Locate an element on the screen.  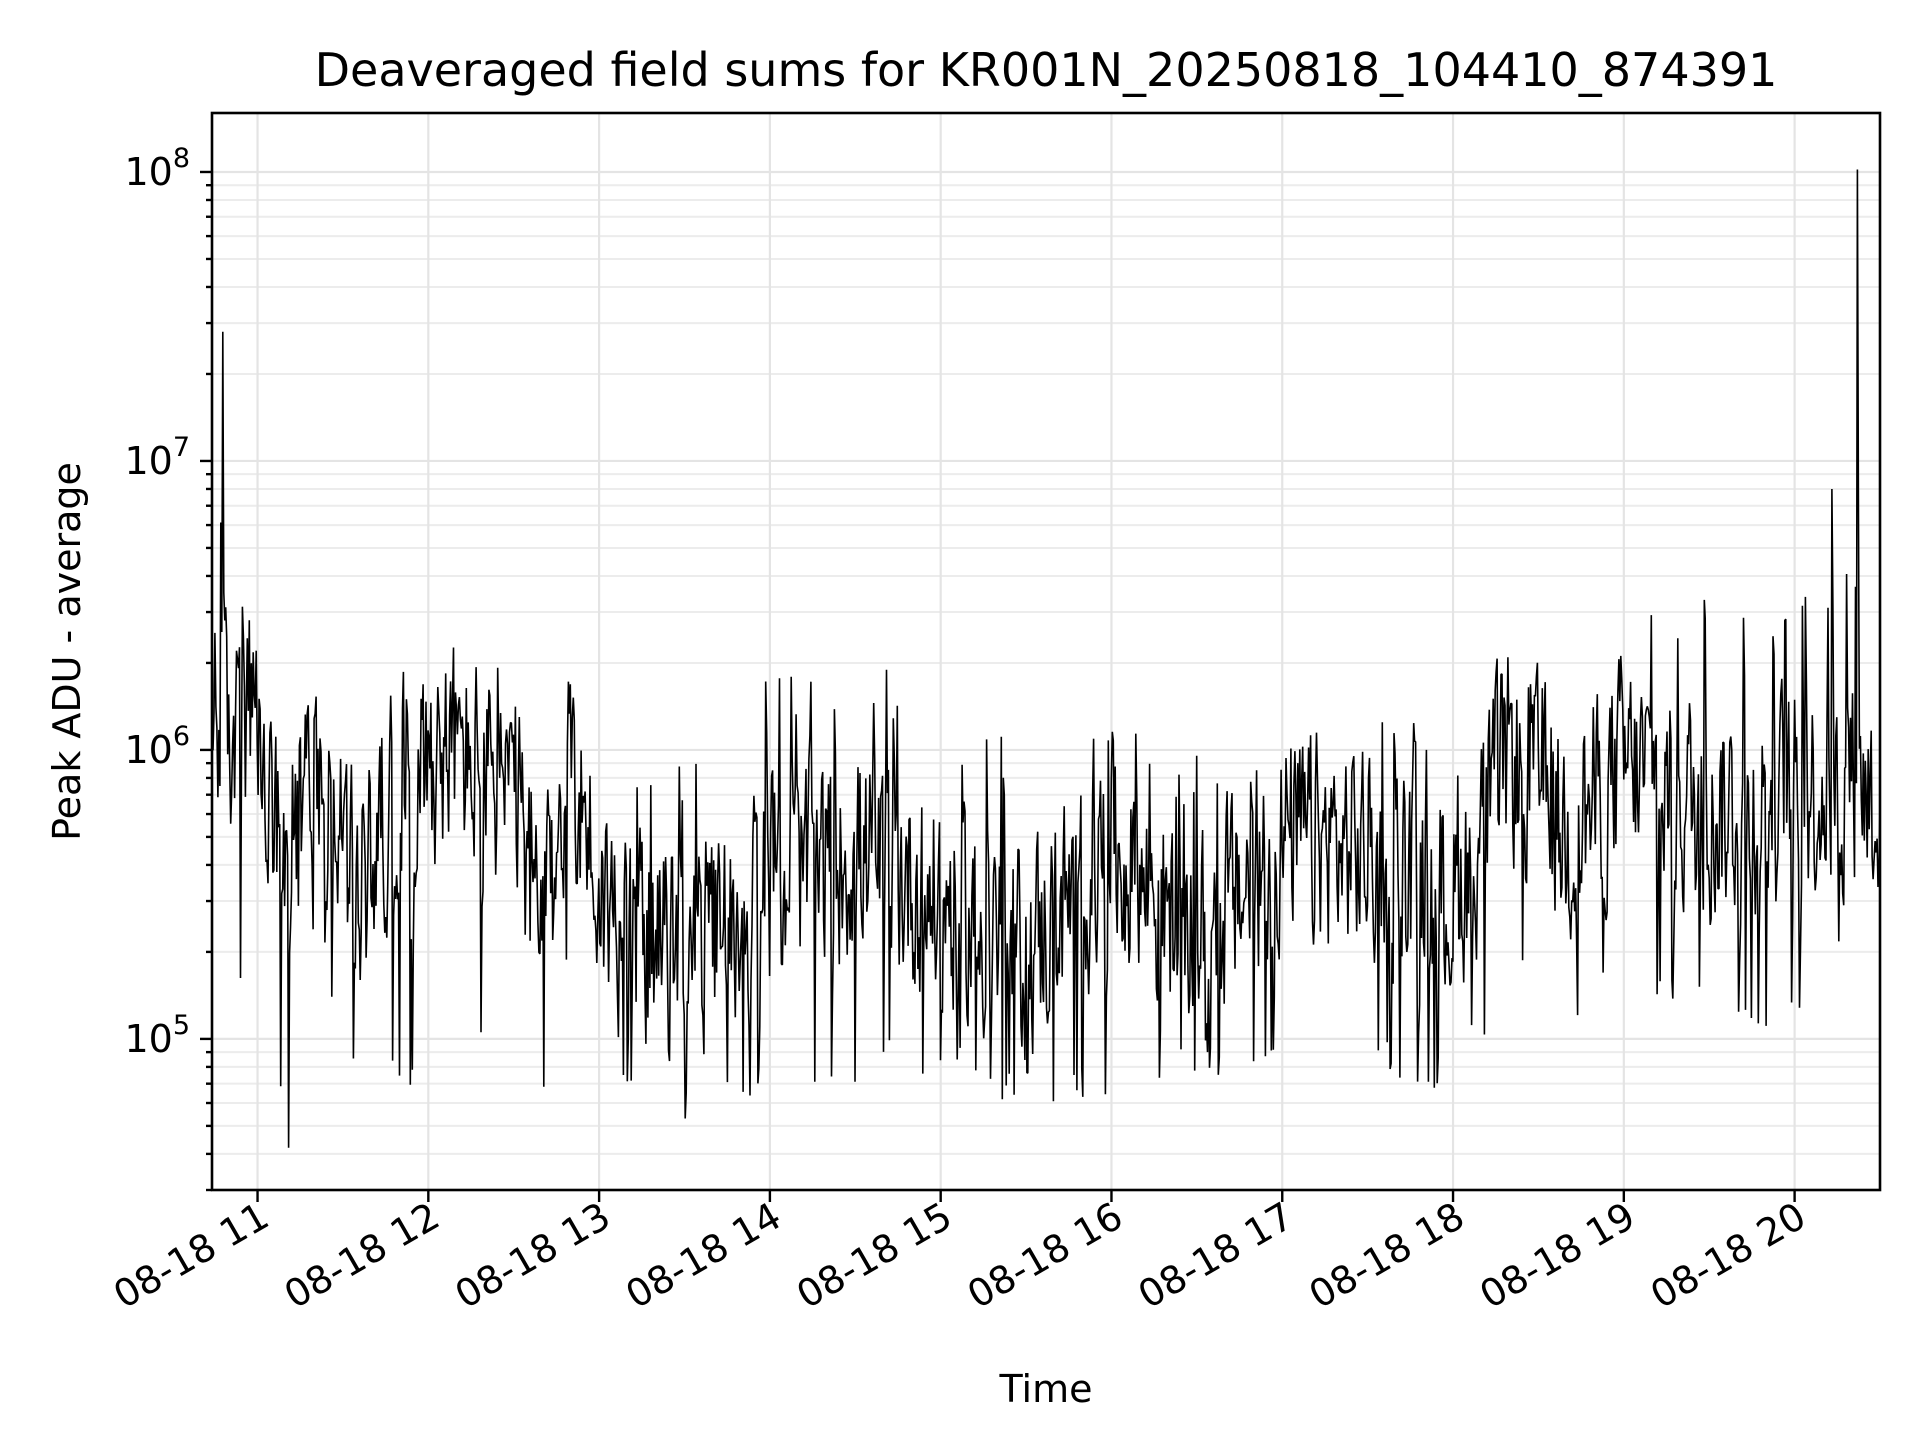
x-tick-label: 08-18 13 is located at coordinates (533, 1256).